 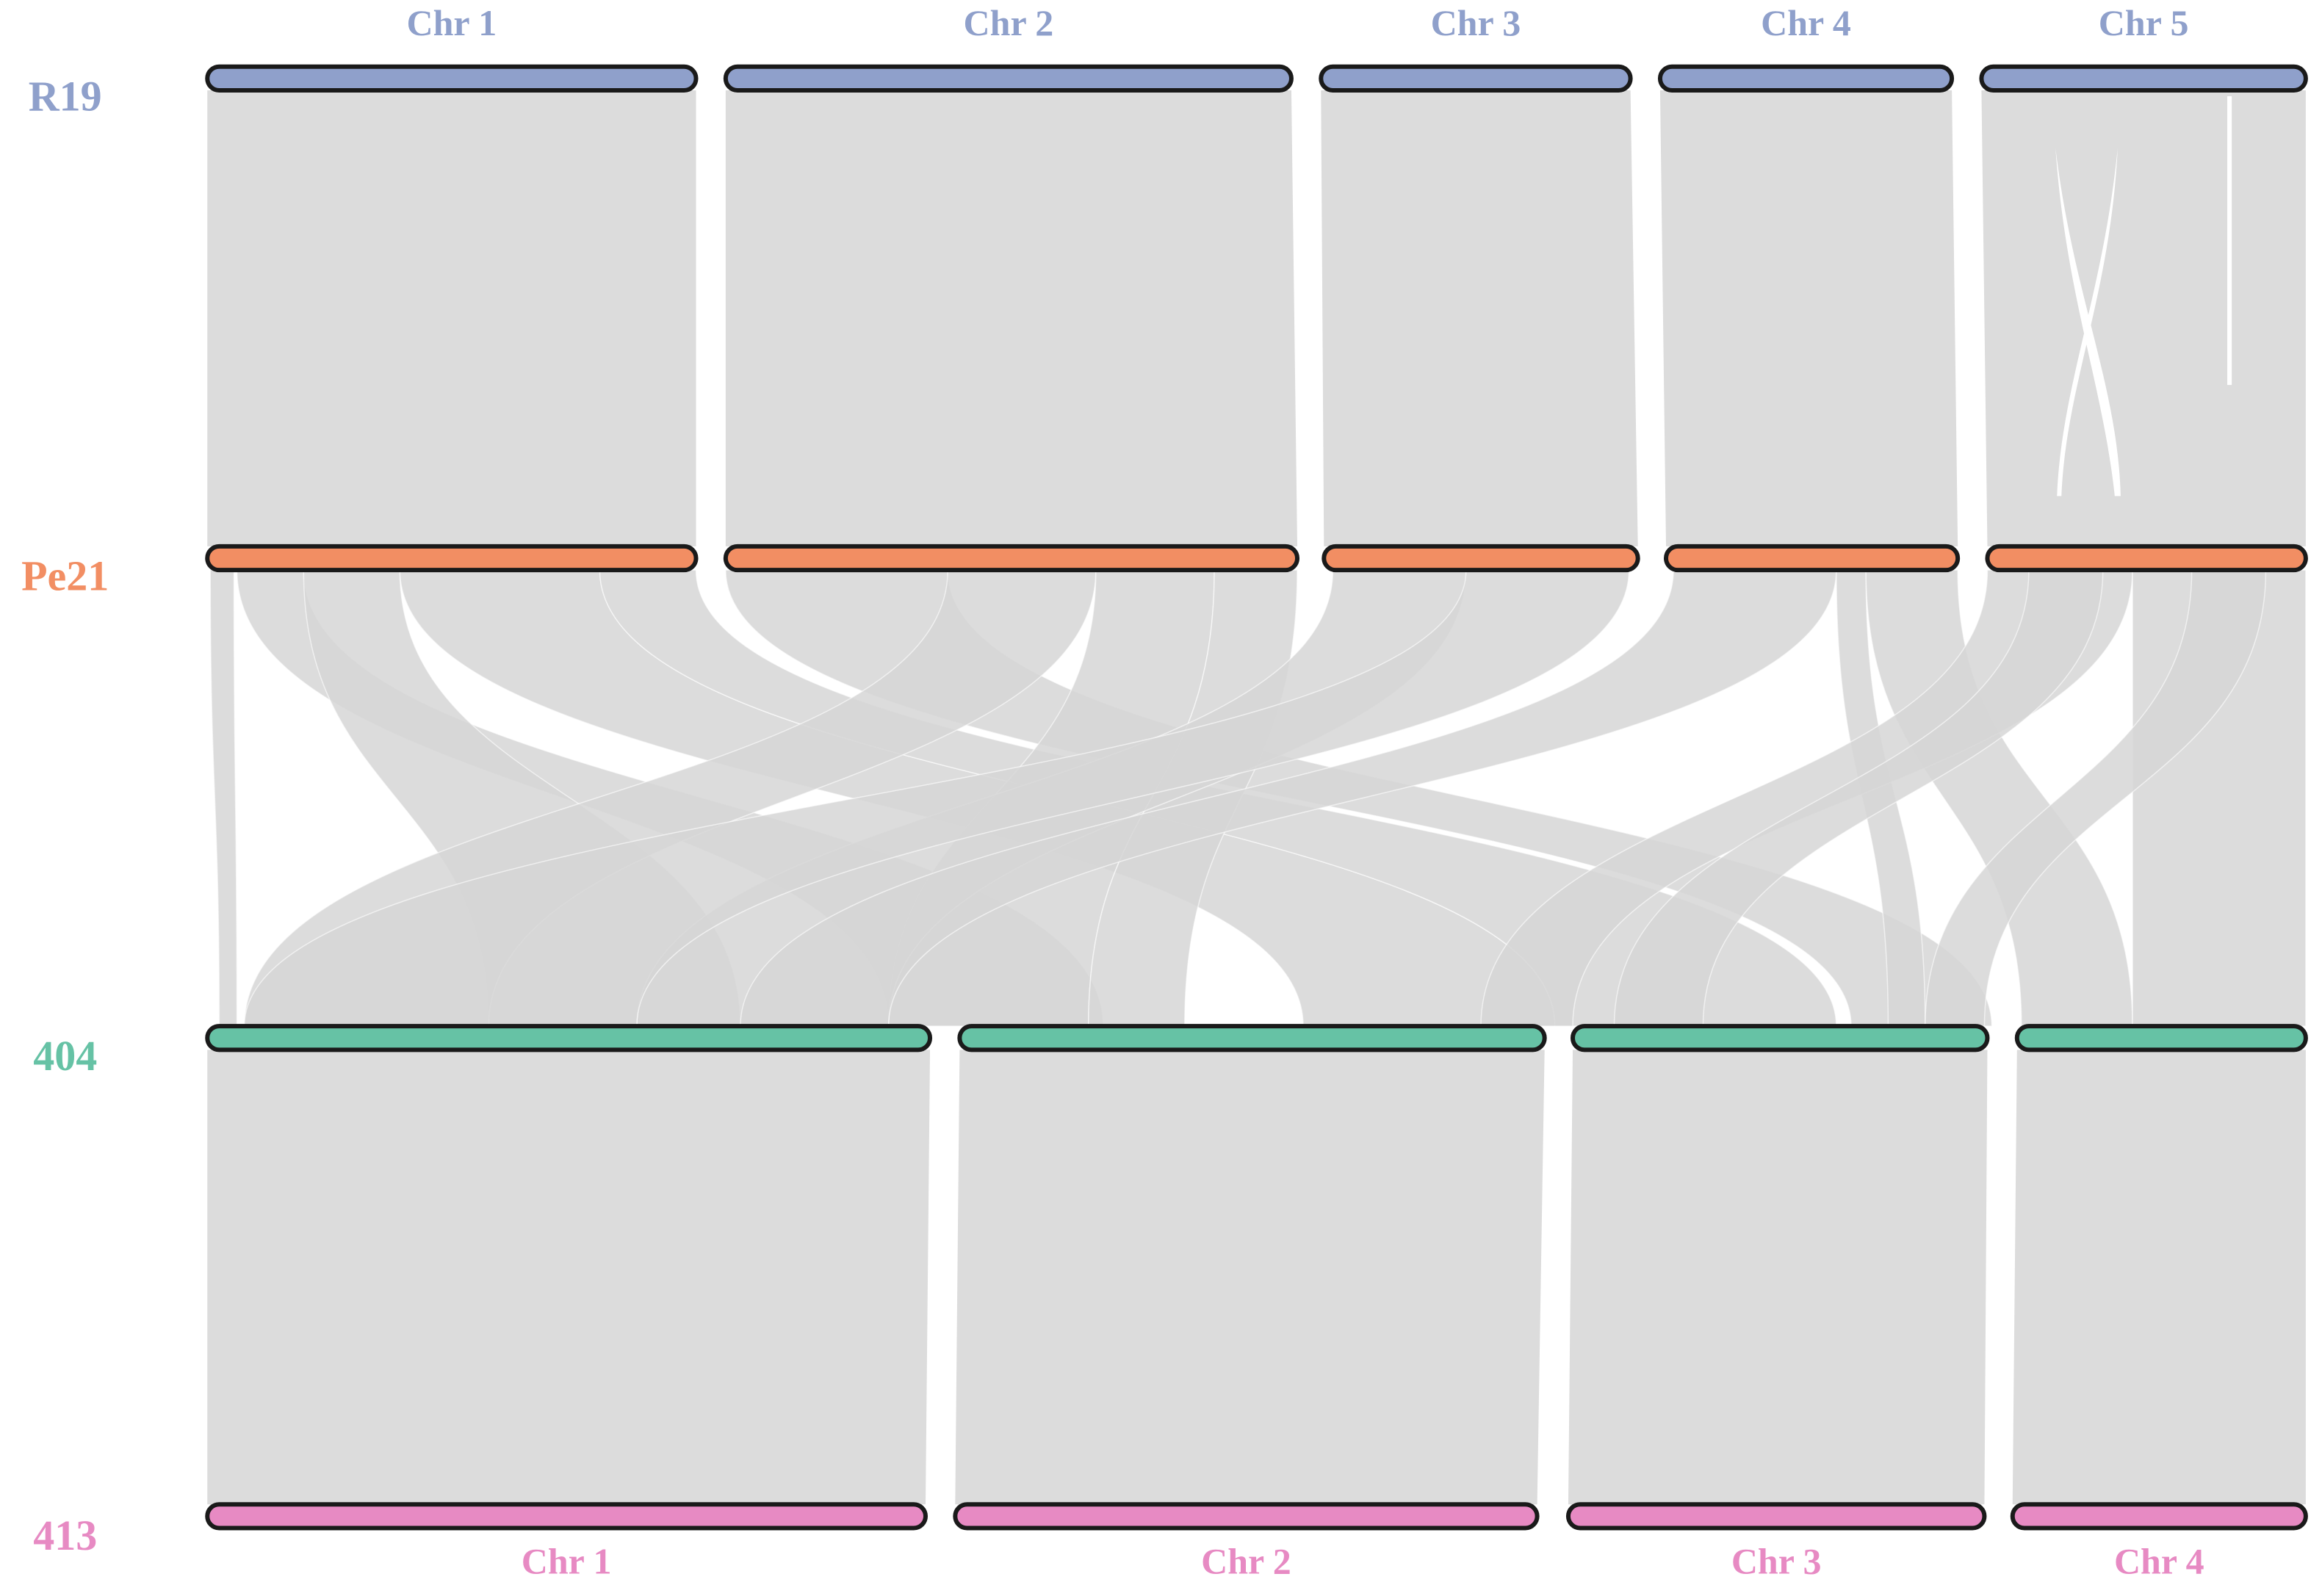 I want to click on genome-label: 413, so click(x=65, y=1535).